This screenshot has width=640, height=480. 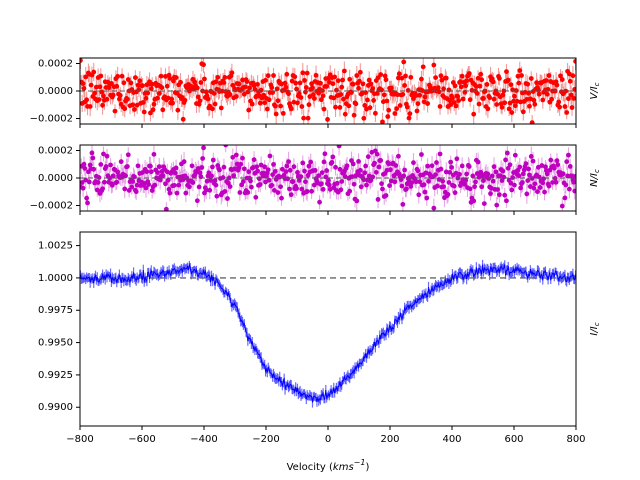 I want to click on stokes-i-ylabel: I/Ic, so click(x=595, y=328).